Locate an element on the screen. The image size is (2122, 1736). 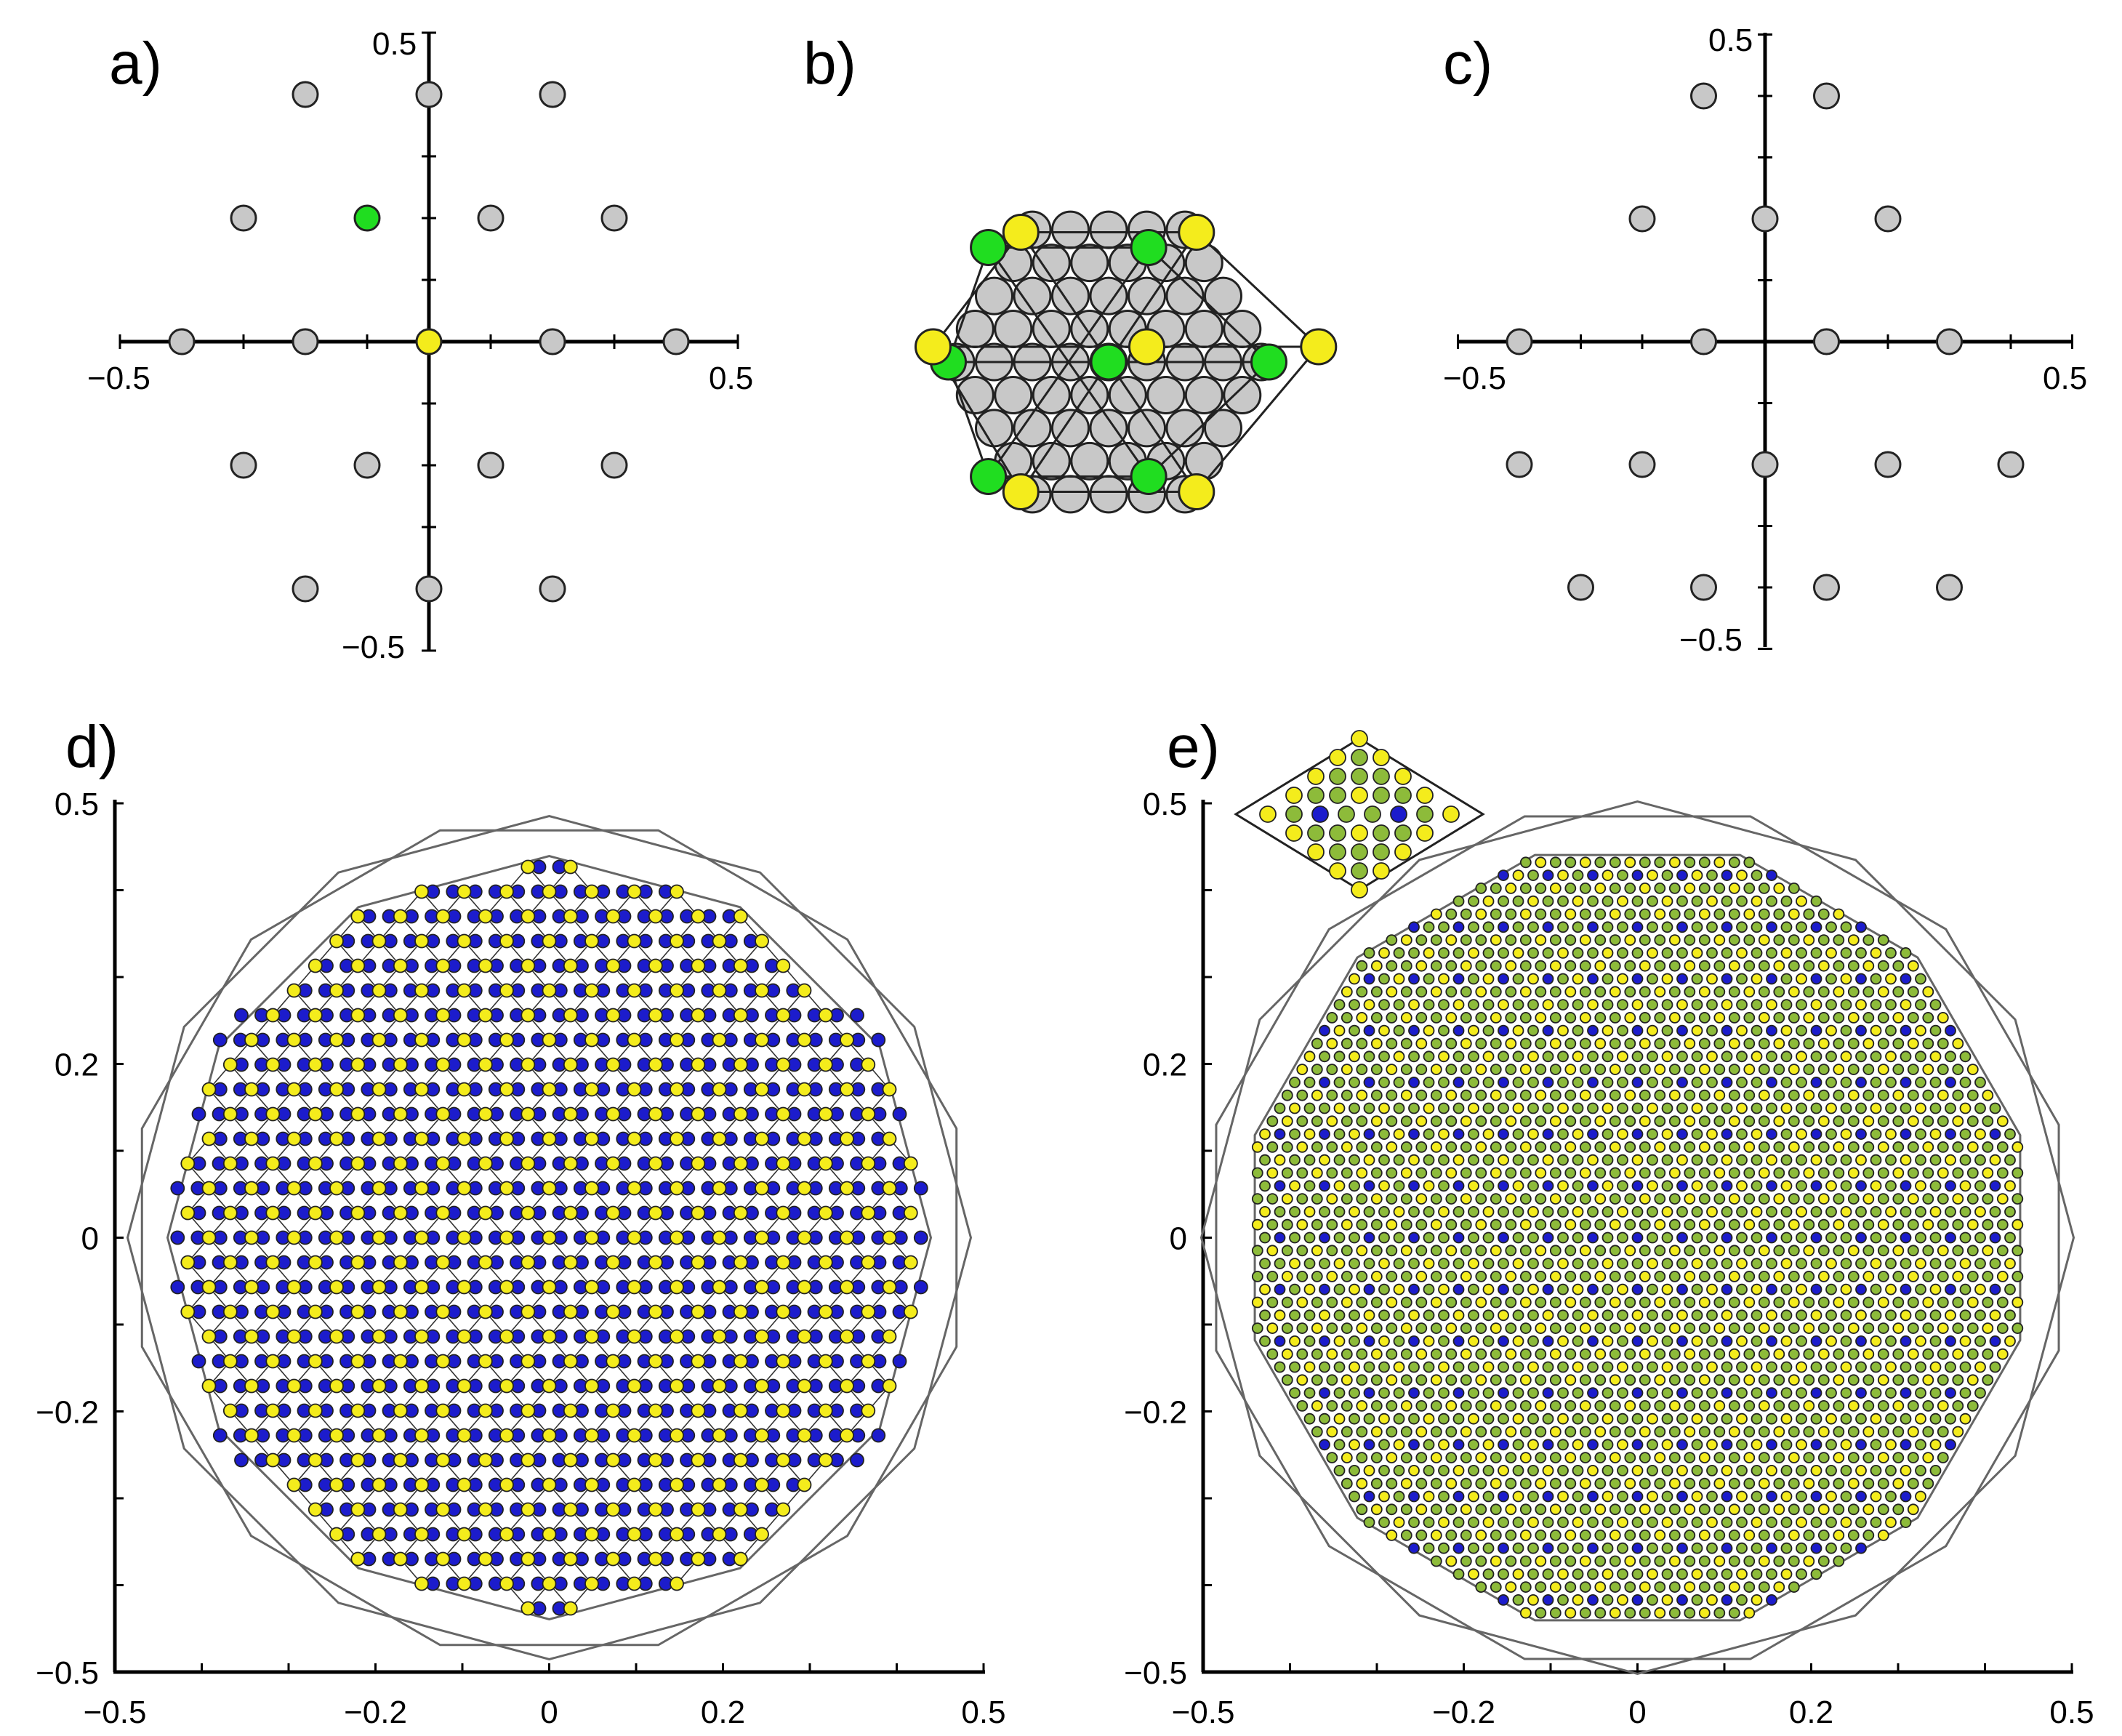
panel-a-point-grey is located at coordinates (429, 589).